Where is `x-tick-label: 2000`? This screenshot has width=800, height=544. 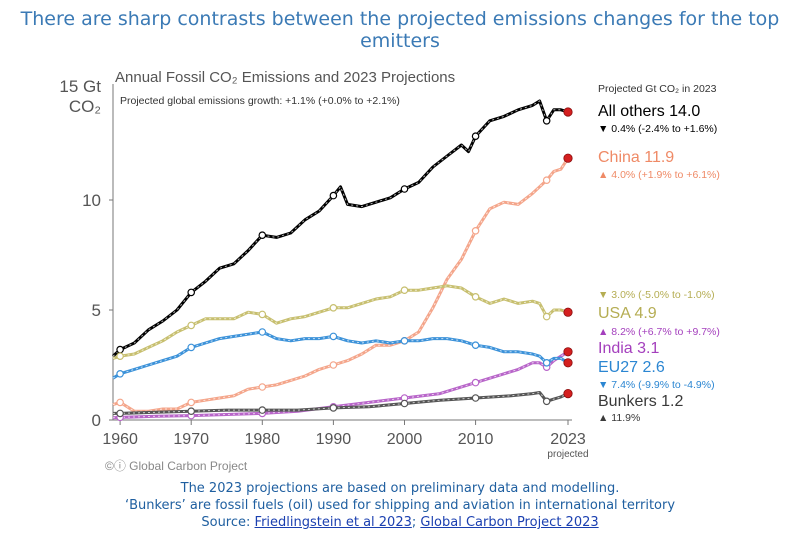
x-tick-label: 2000 is located at coordinates (405, 439).